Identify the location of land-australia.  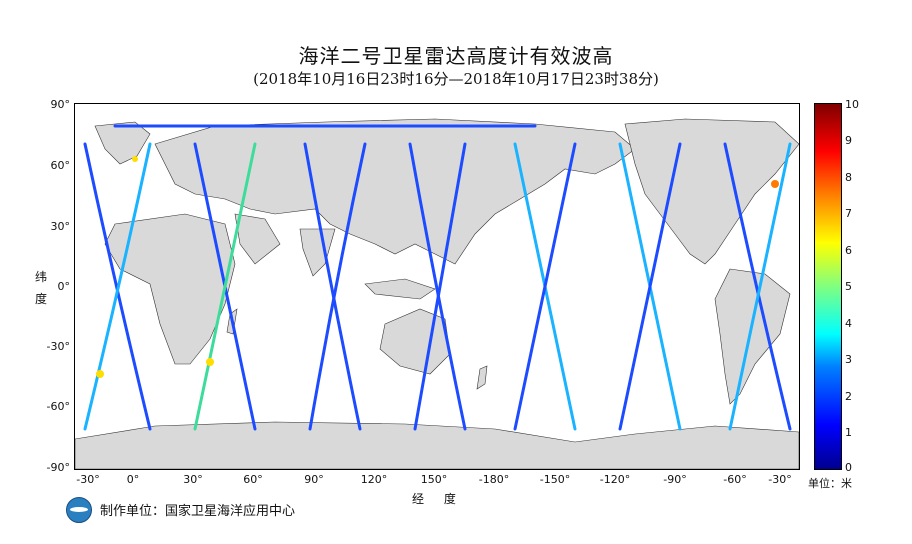
(415, 341).